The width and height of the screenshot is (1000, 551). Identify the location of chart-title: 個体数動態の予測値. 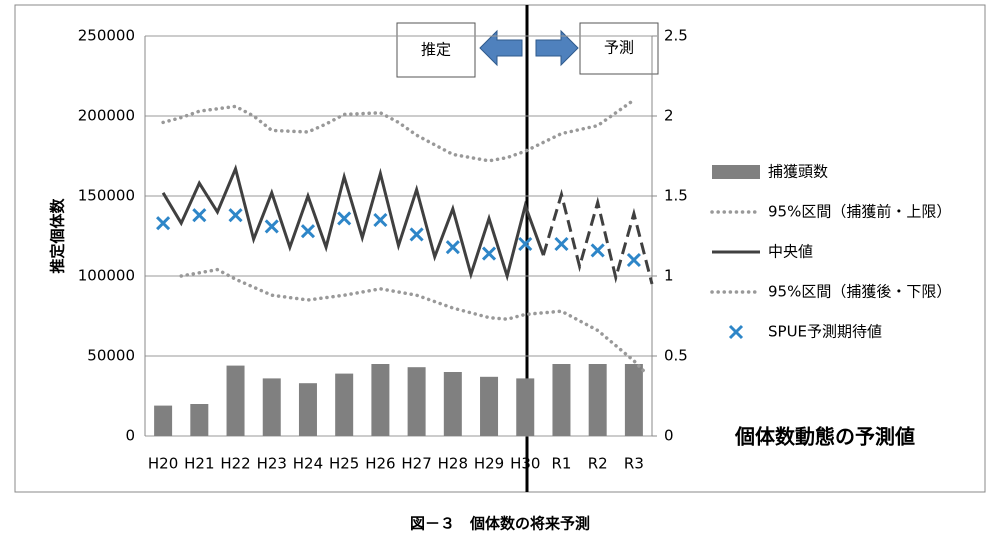
(824, 437).